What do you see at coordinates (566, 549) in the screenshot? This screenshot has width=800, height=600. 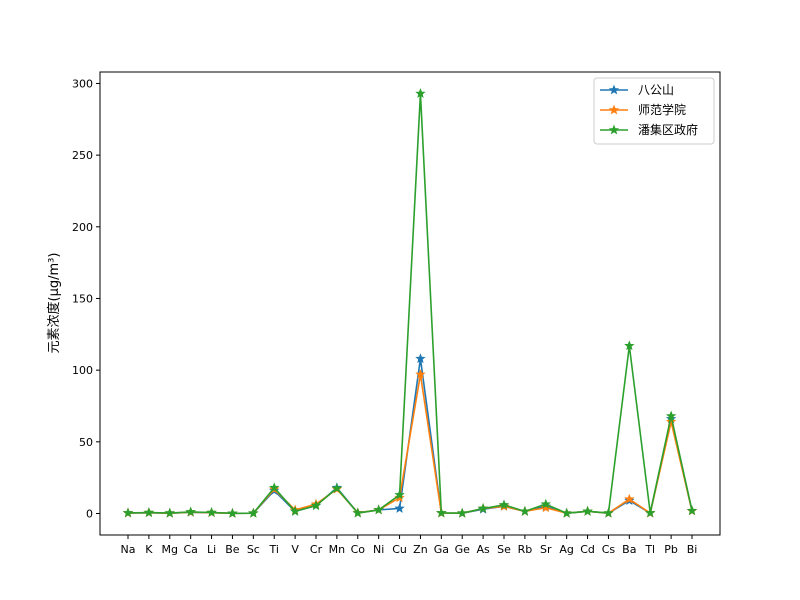 I see `x-tick-label: Ag` at bounding box center [566, 549].